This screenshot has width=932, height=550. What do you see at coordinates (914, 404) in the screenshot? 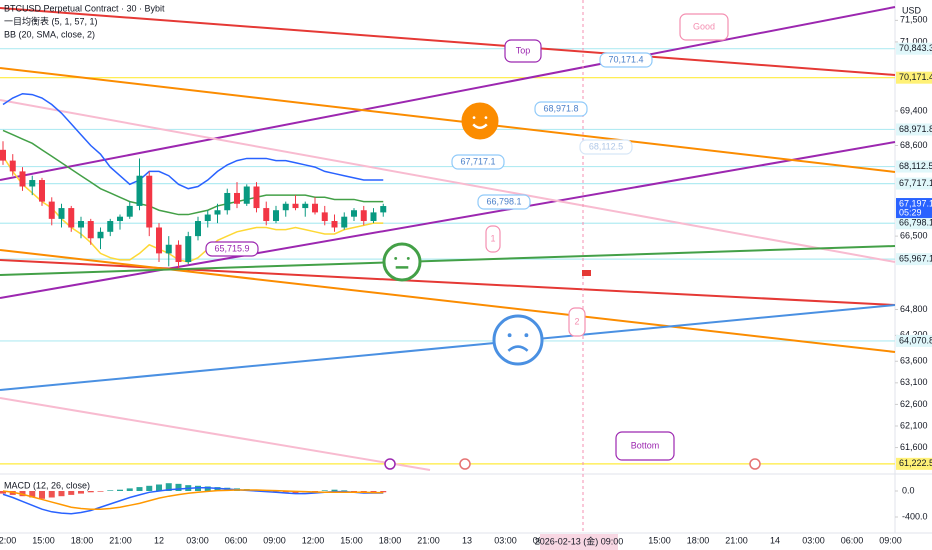
I see `y-tick-label: 62,600` at bounding box center [914, 404].